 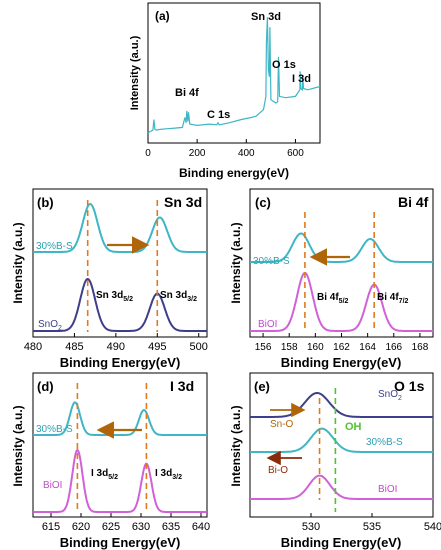 I want to click on element-title: Sn 3d, so click(x=183, y=202).